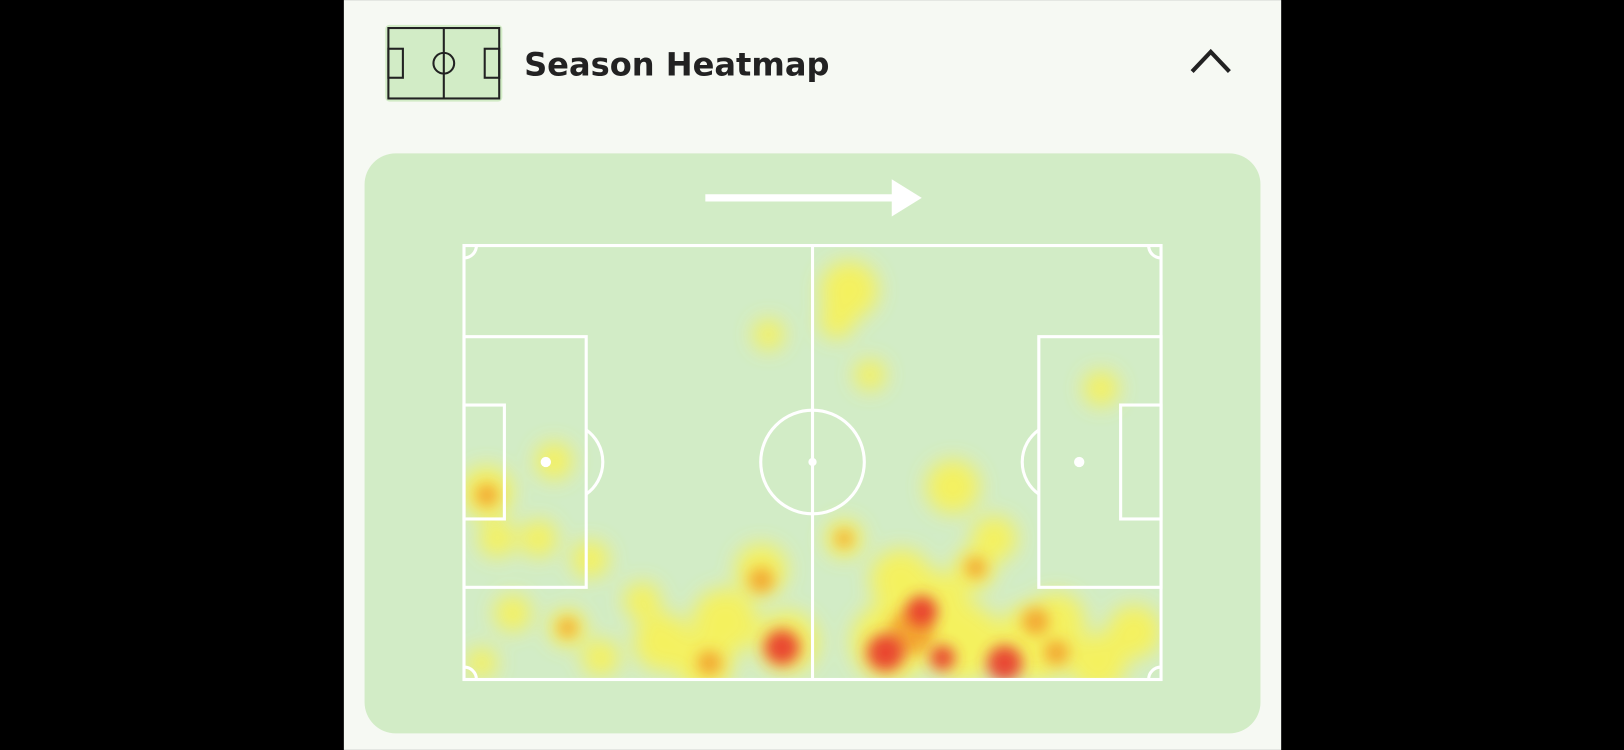 This screenshot has width=1624, height=750. I want to click on collapse-button, so click(1210, 60).